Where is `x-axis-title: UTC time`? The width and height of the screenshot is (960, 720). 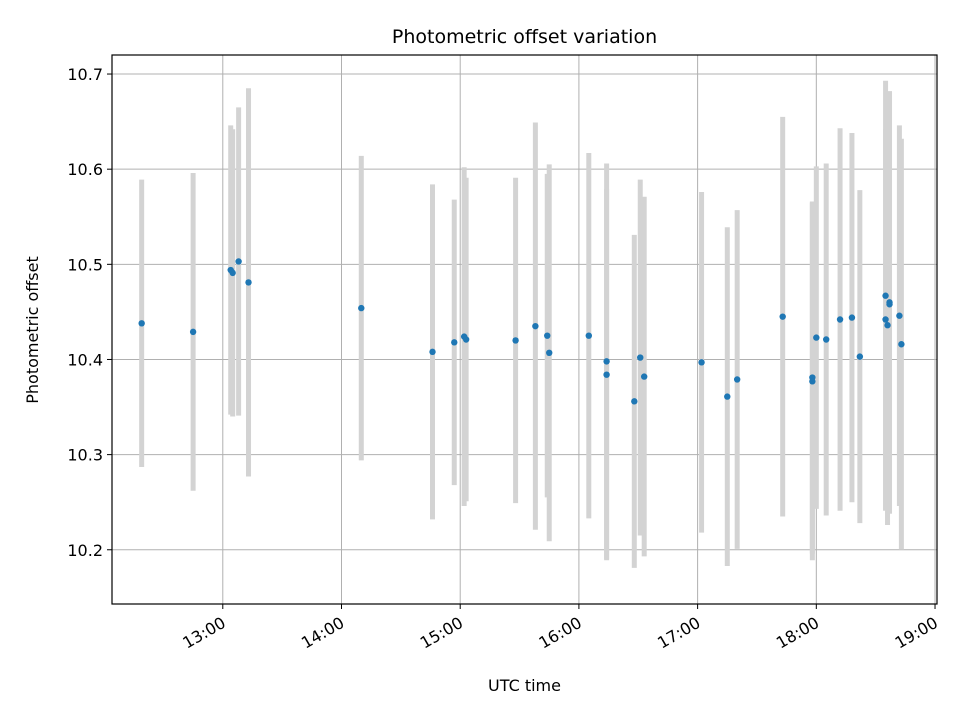 x-axis-title: UTC time is located at coordinates (524, 685).